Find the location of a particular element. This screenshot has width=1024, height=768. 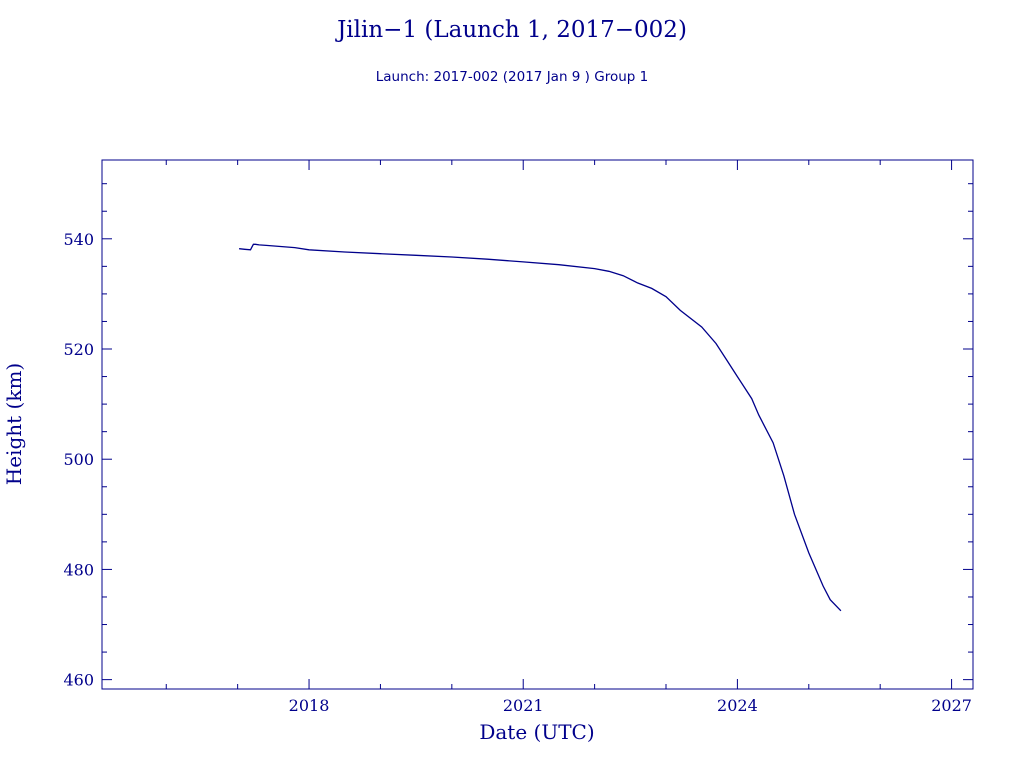

x-tick-labels: 2018 2021 2024 2027 is located at coordinates (630, 705).